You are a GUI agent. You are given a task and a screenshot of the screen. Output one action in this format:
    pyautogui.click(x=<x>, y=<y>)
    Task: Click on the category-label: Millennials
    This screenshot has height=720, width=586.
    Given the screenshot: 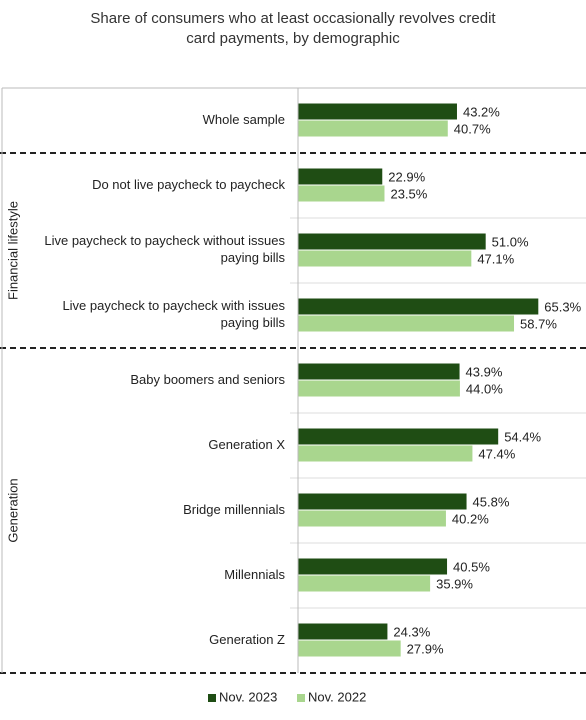 What is the action you would take?
    pyautogui.click(x=254, y=574)
    